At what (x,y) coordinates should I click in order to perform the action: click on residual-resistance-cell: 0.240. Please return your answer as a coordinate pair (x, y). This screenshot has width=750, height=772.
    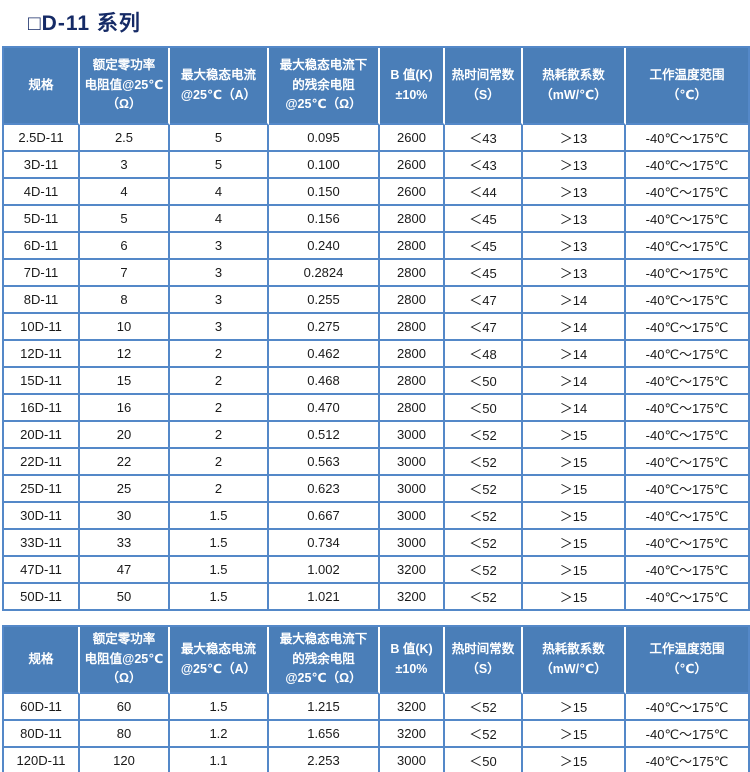
    Looking at the image, I should click on (324, 246).